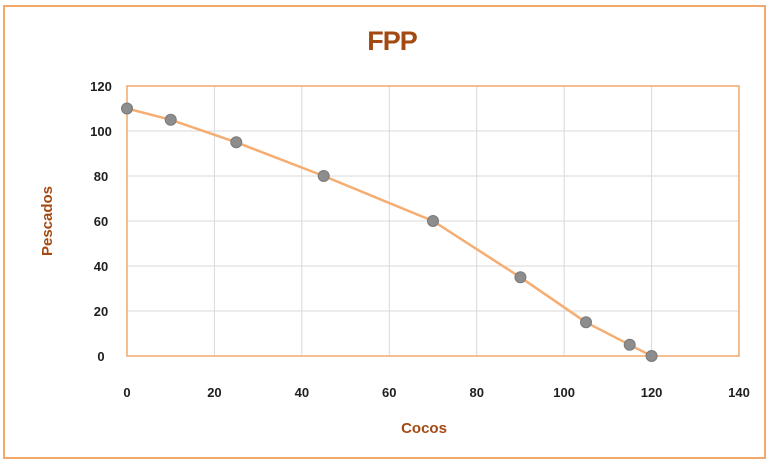 The height and width of the screenshot is (464, 771). What do you see at coordinates (392, 41) in the screenshot?
I see `chart-title: FPP` at bounding box center [392, 41].